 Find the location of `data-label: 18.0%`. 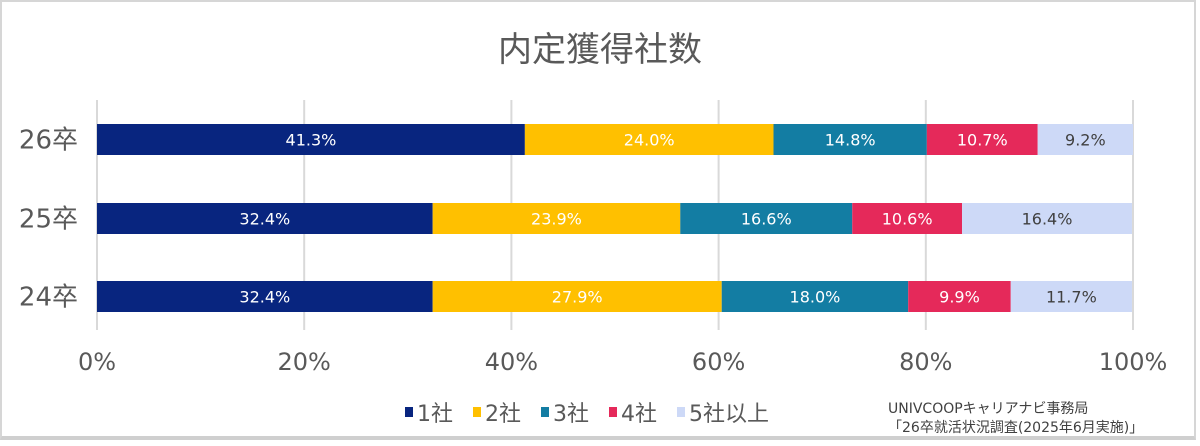

data-label: 18.0% is located at coordinates (815, 297).